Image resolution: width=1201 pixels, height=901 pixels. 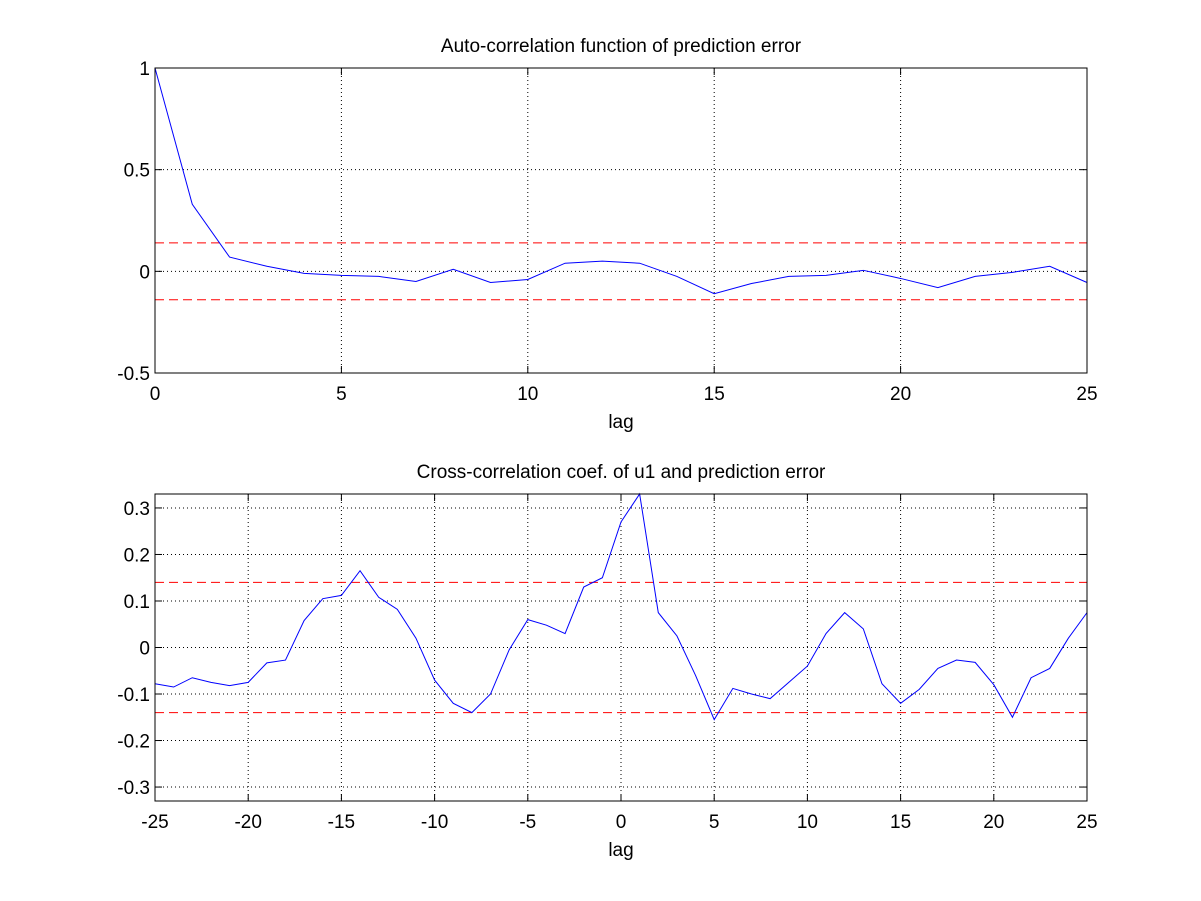 What do you see at coordinates (133, 695) in the screenshot?
I see `y-tick-label: -0.1` at bounding box center [133, 695].